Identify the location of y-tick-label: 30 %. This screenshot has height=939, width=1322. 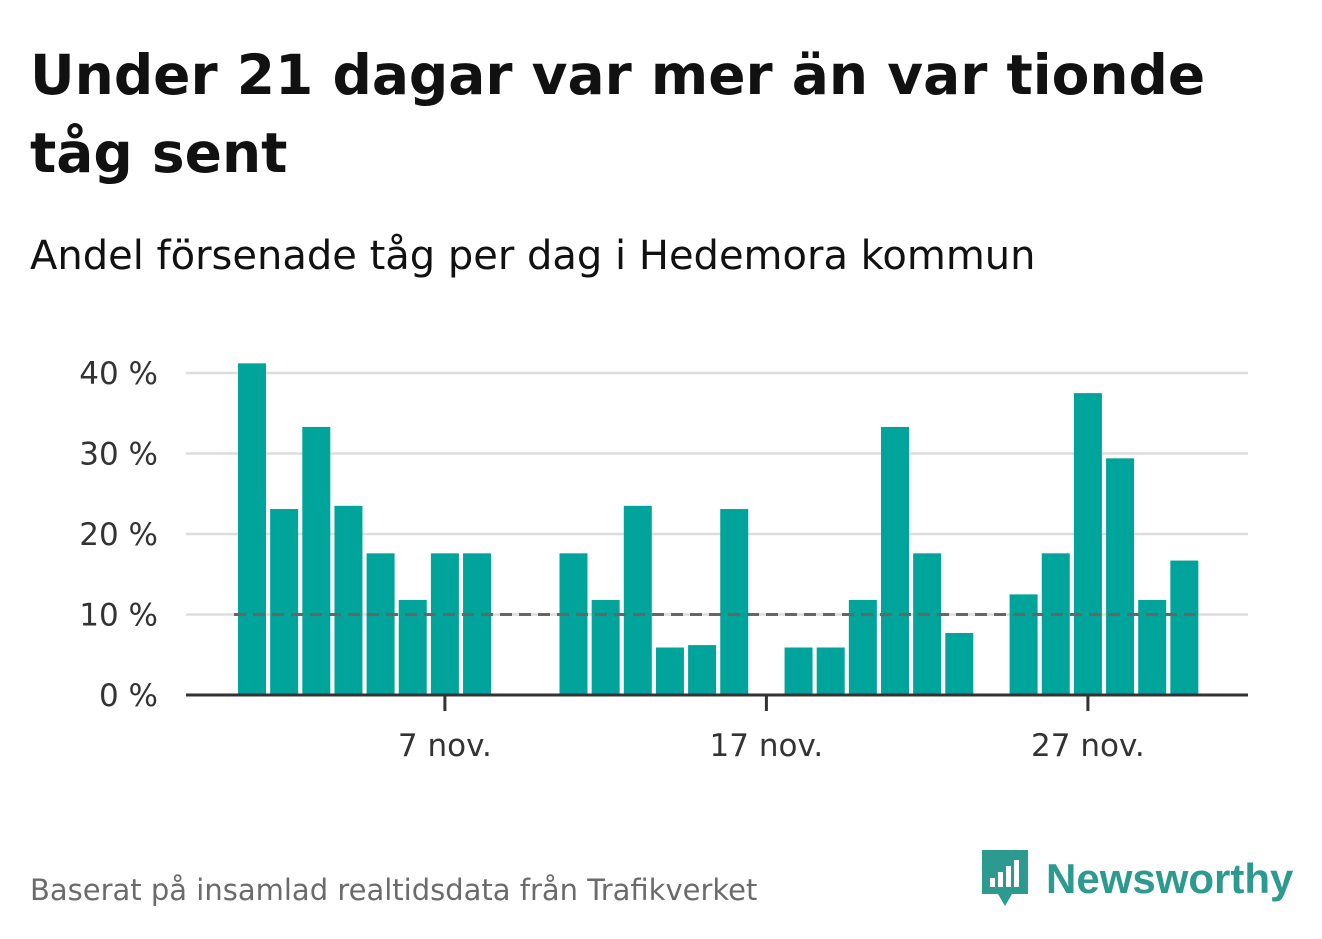
(118, 455).